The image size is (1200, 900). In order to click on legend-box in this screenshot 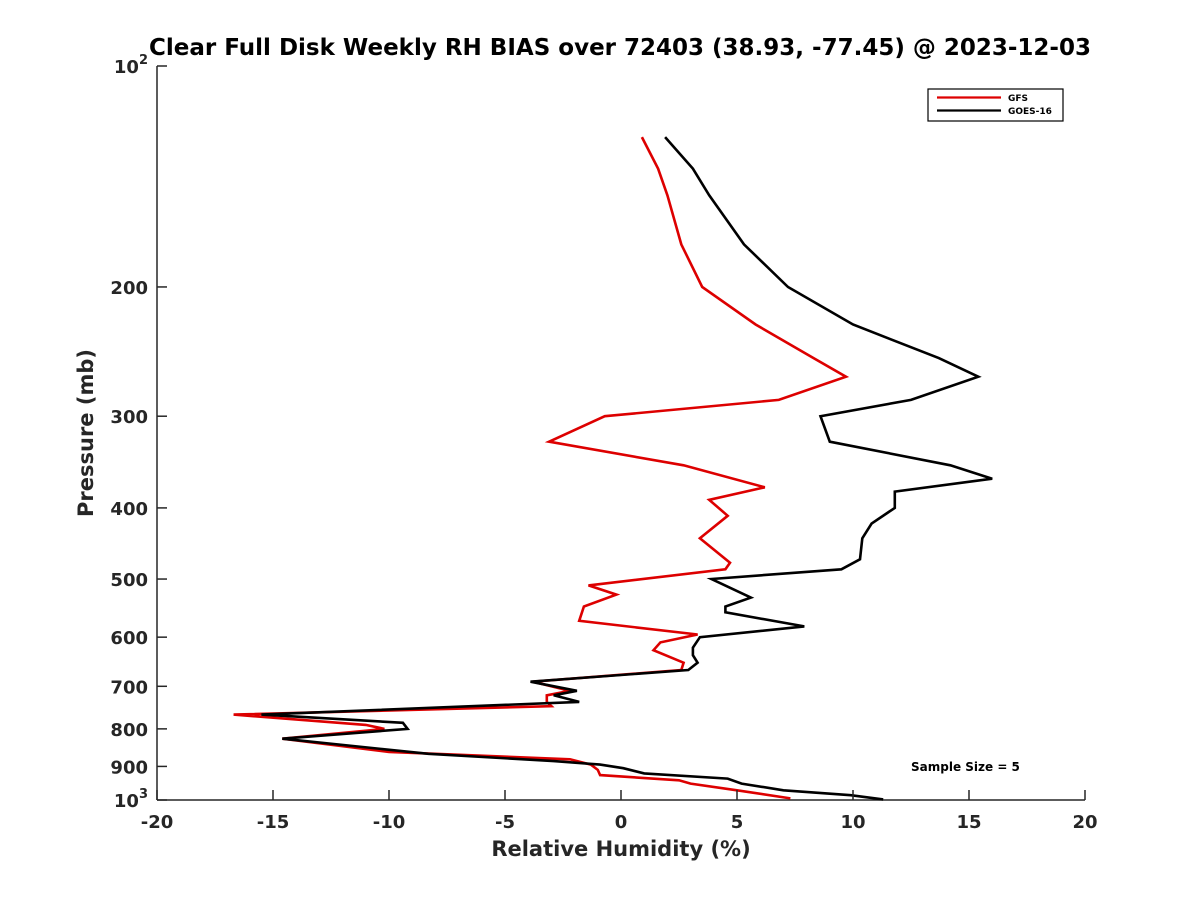, I will do `click(995, 105)`.